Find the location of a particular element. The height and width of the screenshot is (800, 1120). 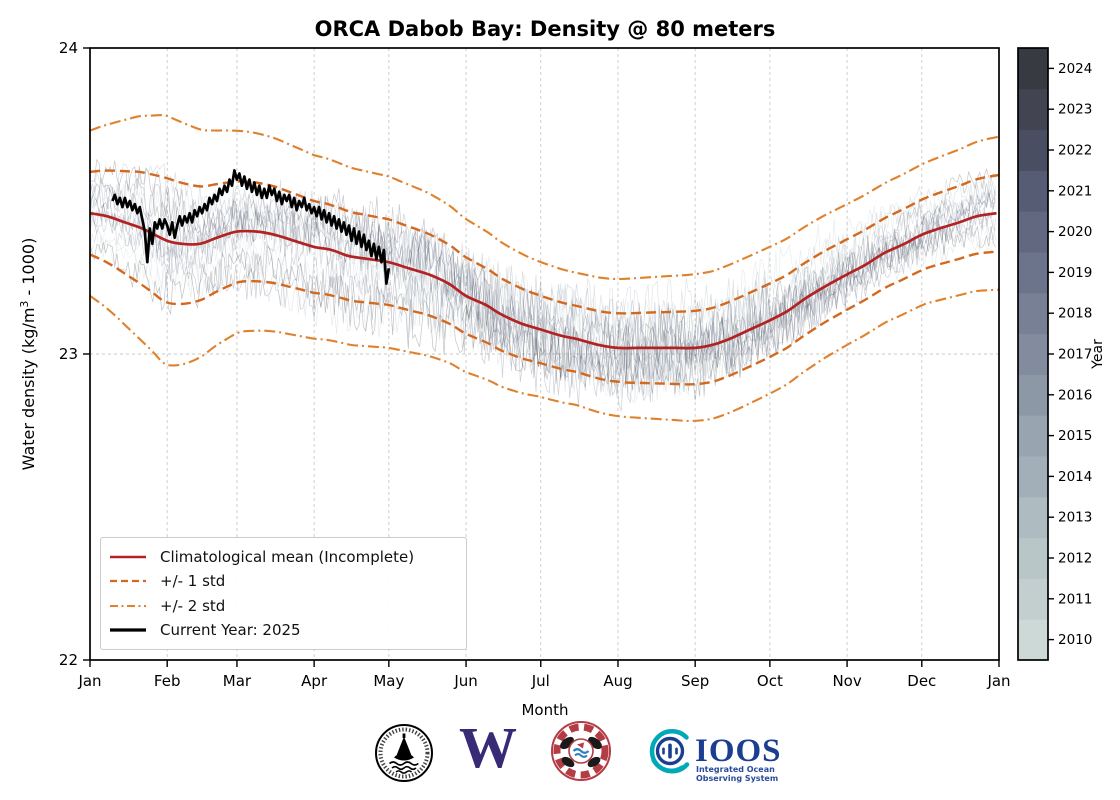

logo-row: W IOOS Integrated Ocean Observing System is located at coordinates (578, 750).